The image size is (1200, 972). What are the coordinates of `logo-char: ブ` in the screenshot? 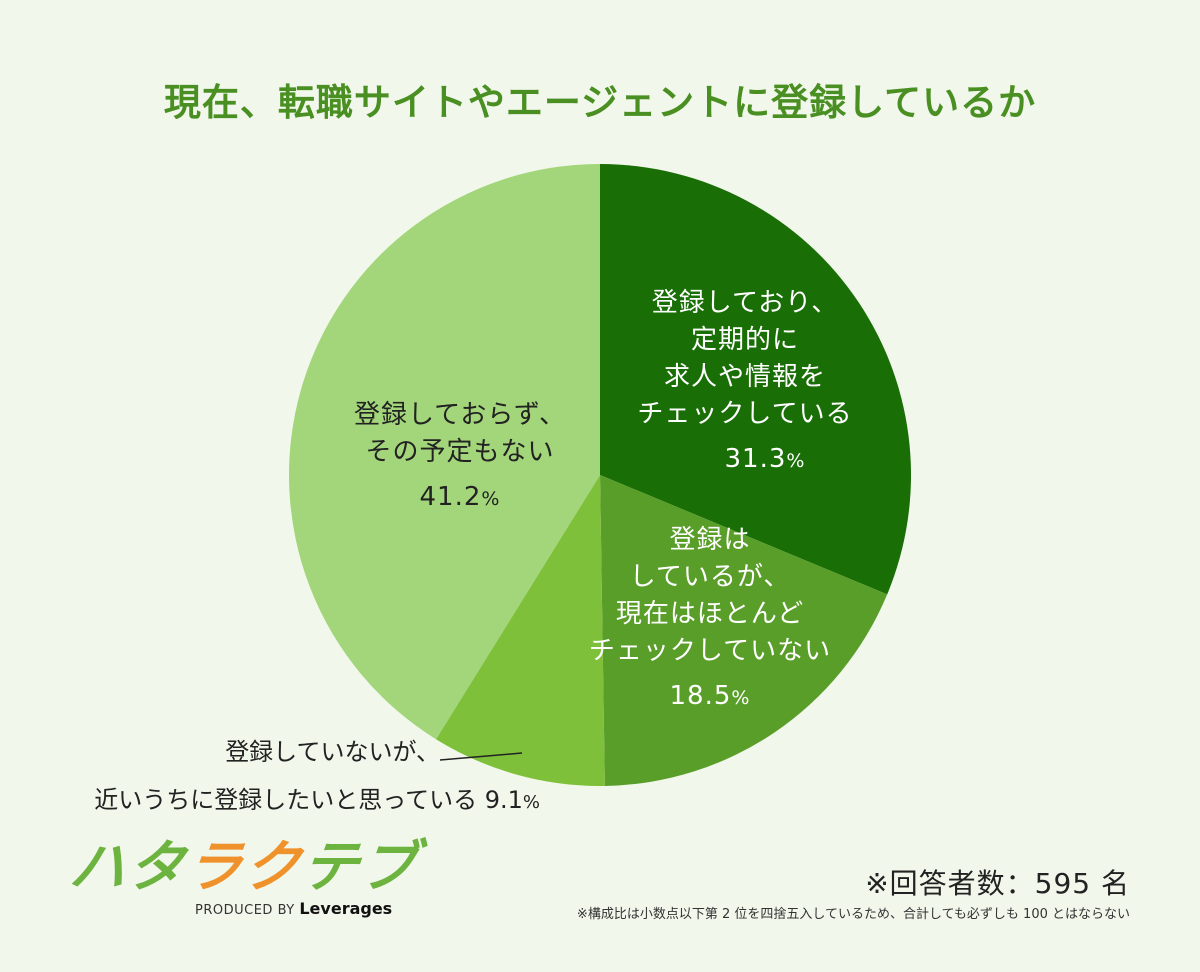 It's located at (387, 867).